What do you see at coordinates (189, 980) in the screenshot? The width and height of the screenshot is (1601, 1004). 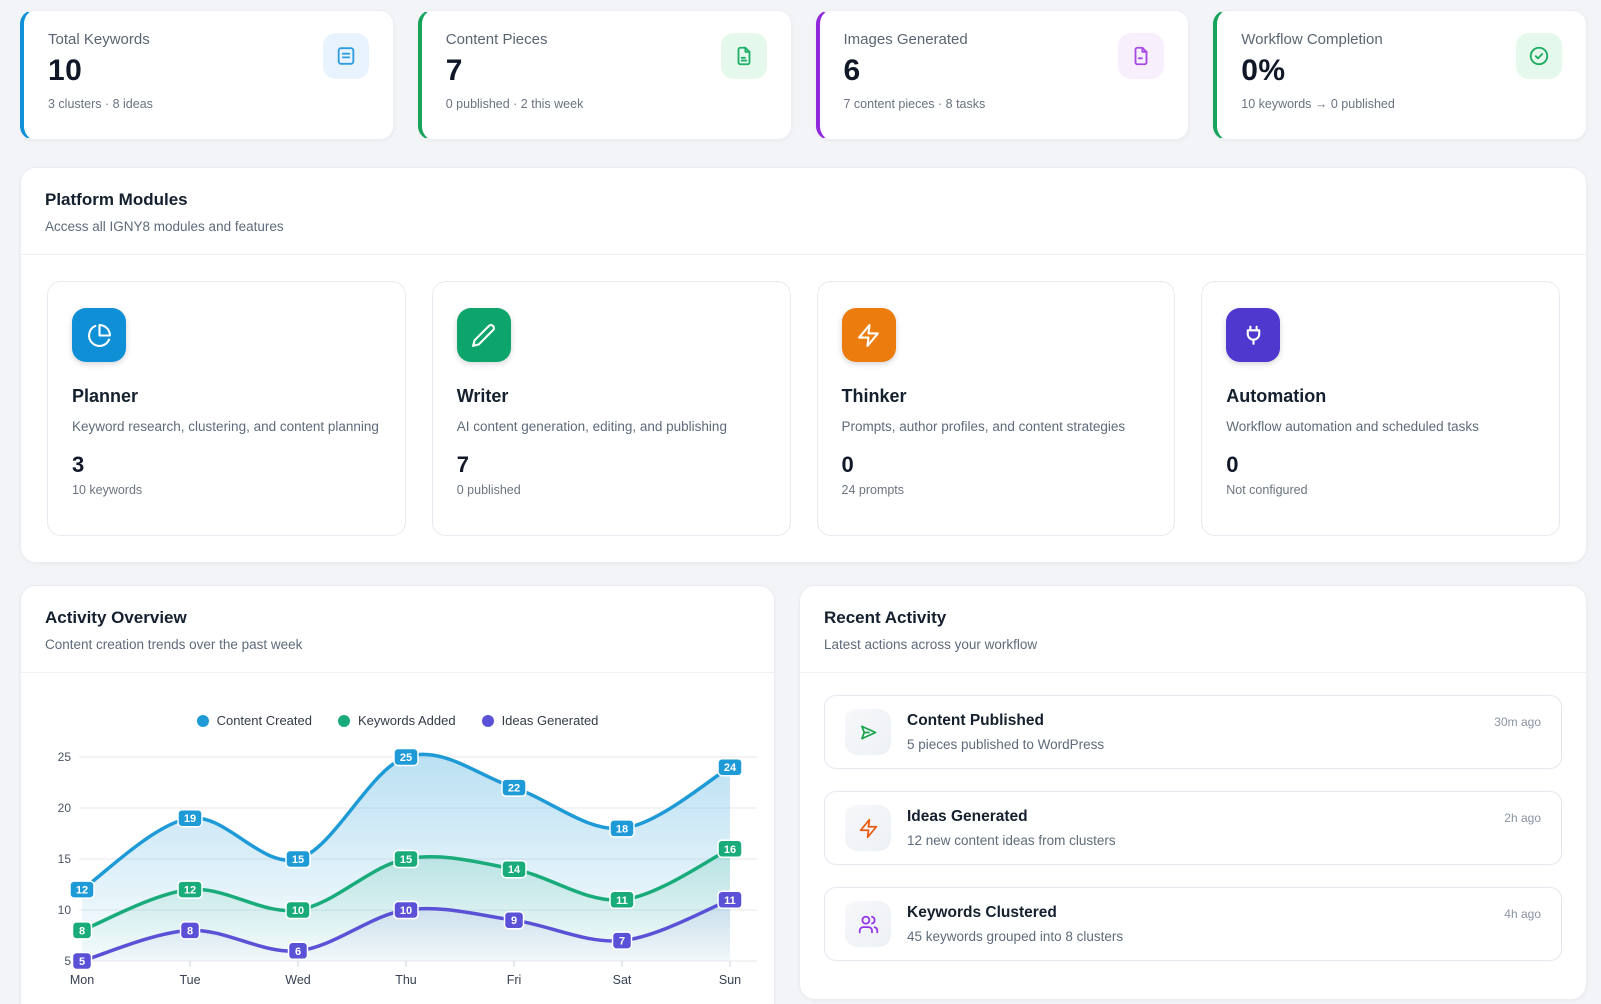 I see `x-axis-tick: Tue` at bounding box center [189, 980].